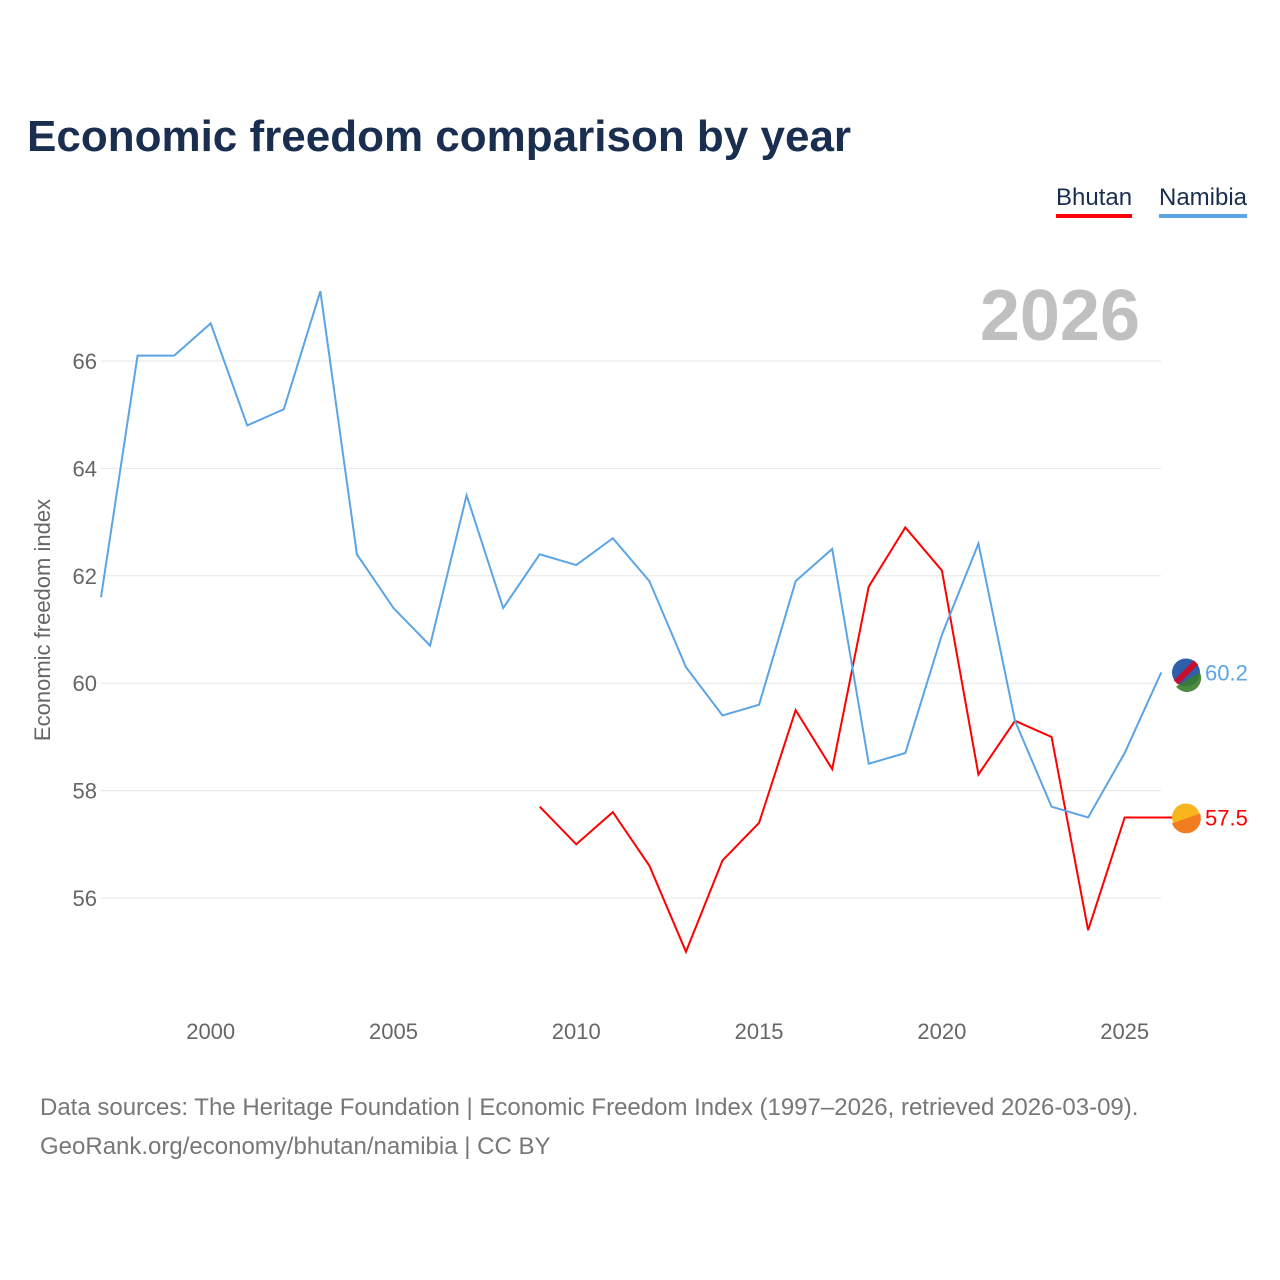 Image resolution: width=1280 pixels, height=1280 pixels. What do you see at coordinates (1124, 1031) in the screenshot?
I see `x-tick-label: 2025` at bounding box center [1124, 1031].